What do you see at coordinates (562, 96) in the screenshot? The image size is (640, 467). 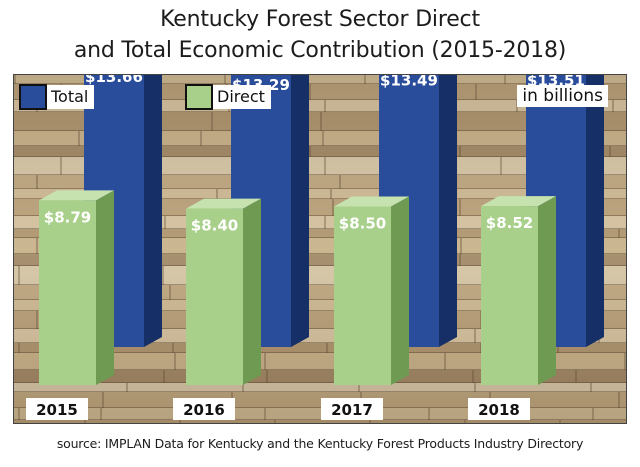 I see `unit-label: in billions` at bounding box center [562, 96].